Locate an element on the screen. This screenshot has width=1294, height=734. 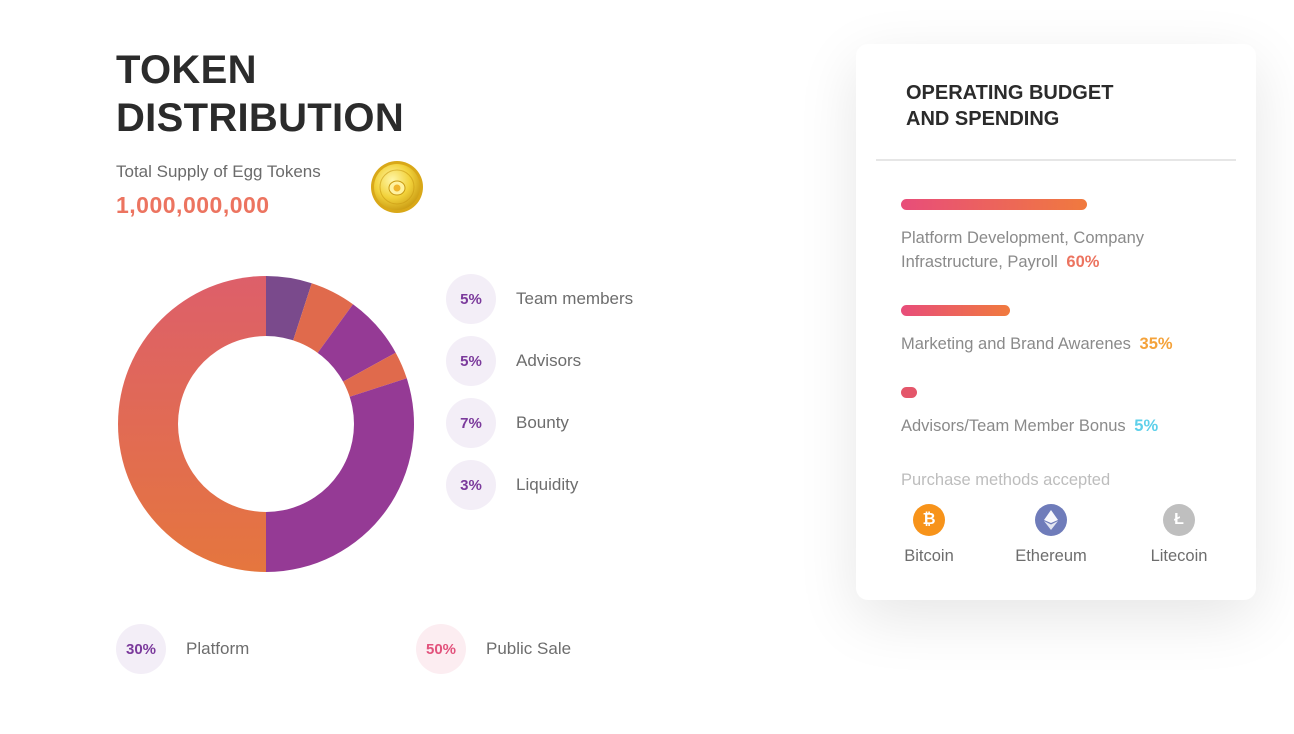
purchase-methods-label: Purchase methods accepted is located at coordinates (1006, 480).